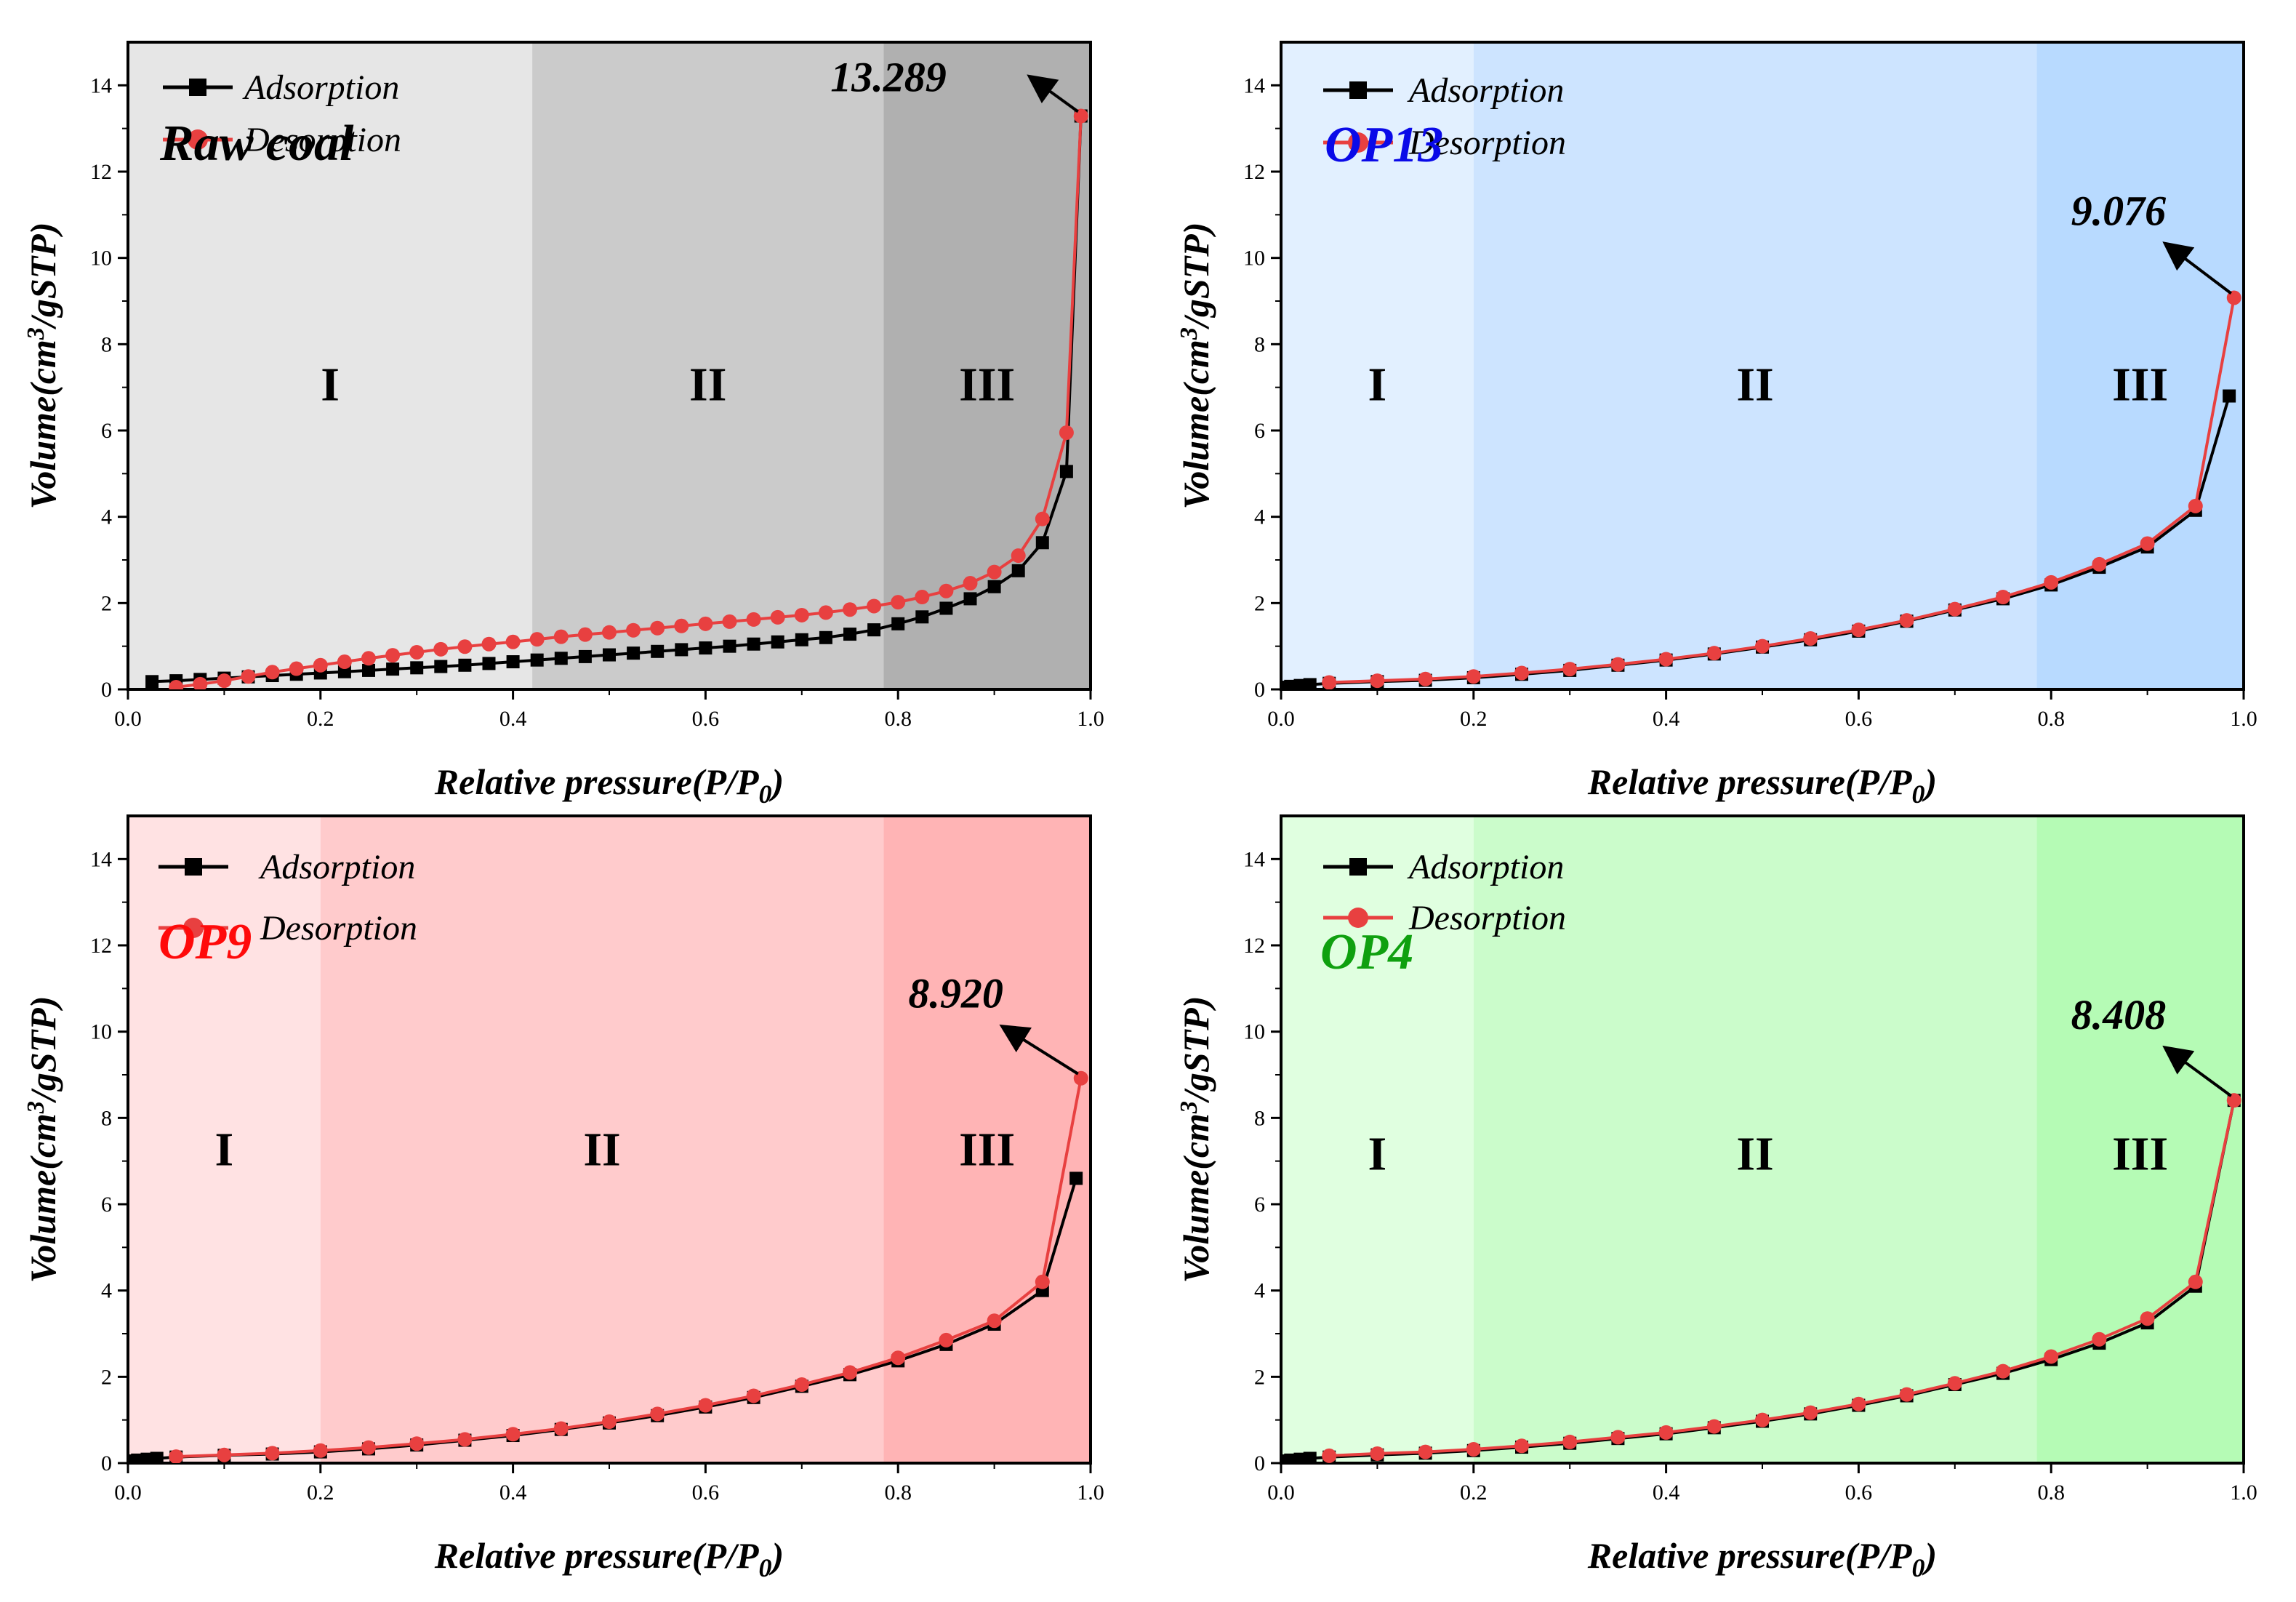 Image resolution: width=2296 pixels, height=1602 pixels. What do you see at coordinates (2140, 384) in the screenshot?
I see `region-3-label: III` at bounding box center [2140, 384].